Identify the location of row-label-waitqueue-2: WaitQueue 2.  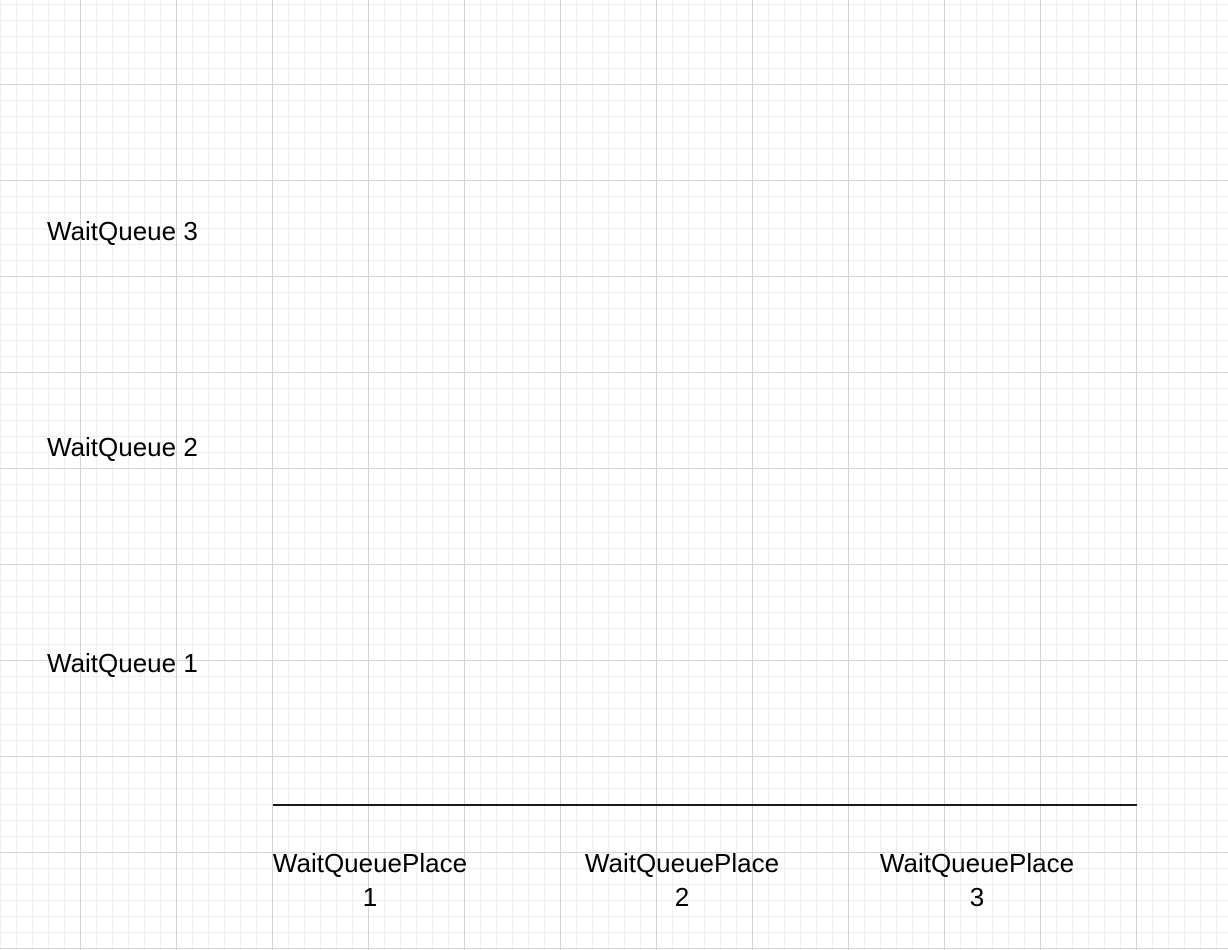
(122, 447).